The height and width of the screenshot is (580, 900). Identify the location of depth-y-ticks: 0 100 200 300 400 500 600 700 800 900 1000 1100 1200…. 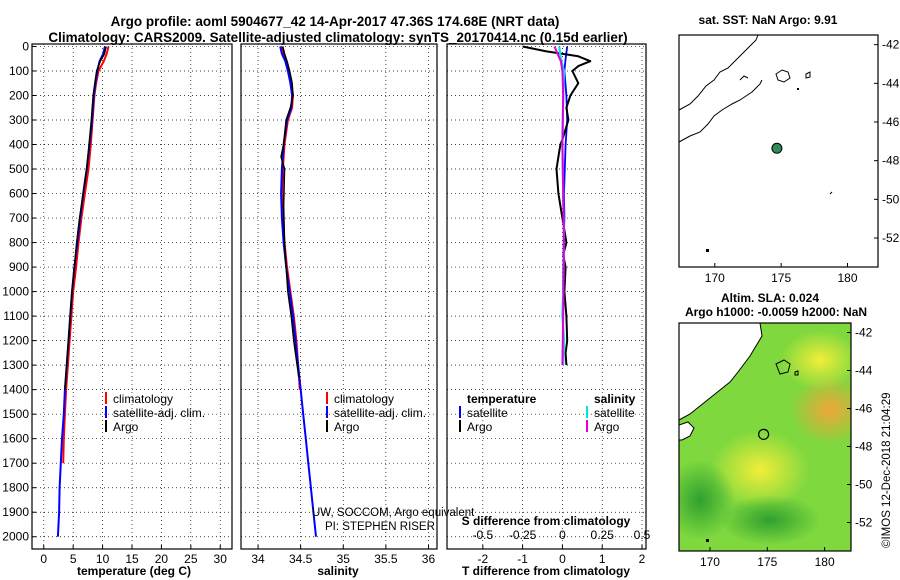
(19, 291).